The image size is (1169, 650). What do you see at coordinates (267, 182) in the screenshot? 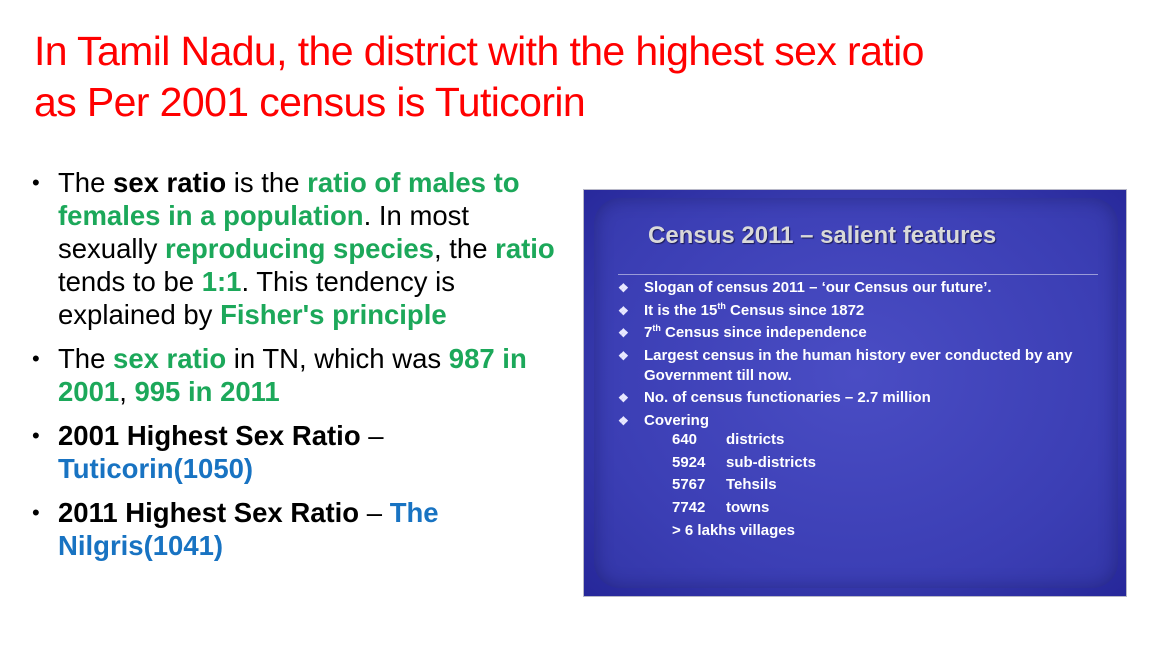
I see `text: is the` at bounding box center [267, 182].